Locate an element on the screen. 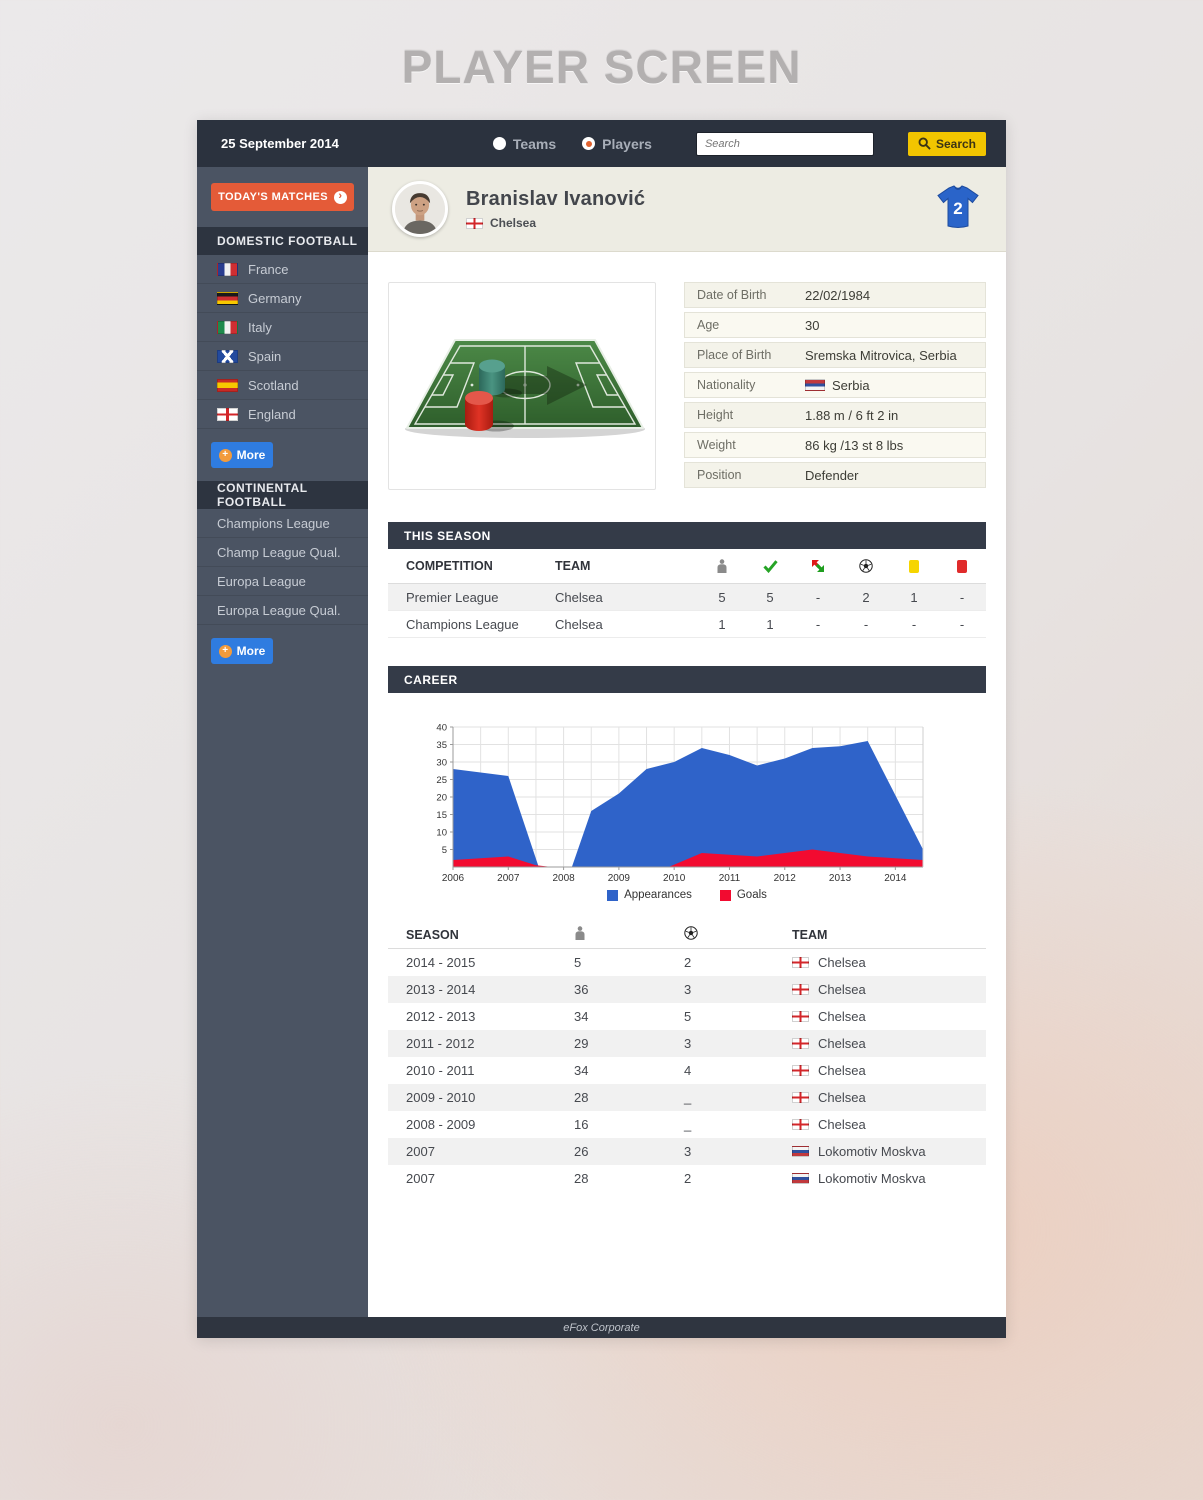  red-card-icon is located at coordinates (962, 566).